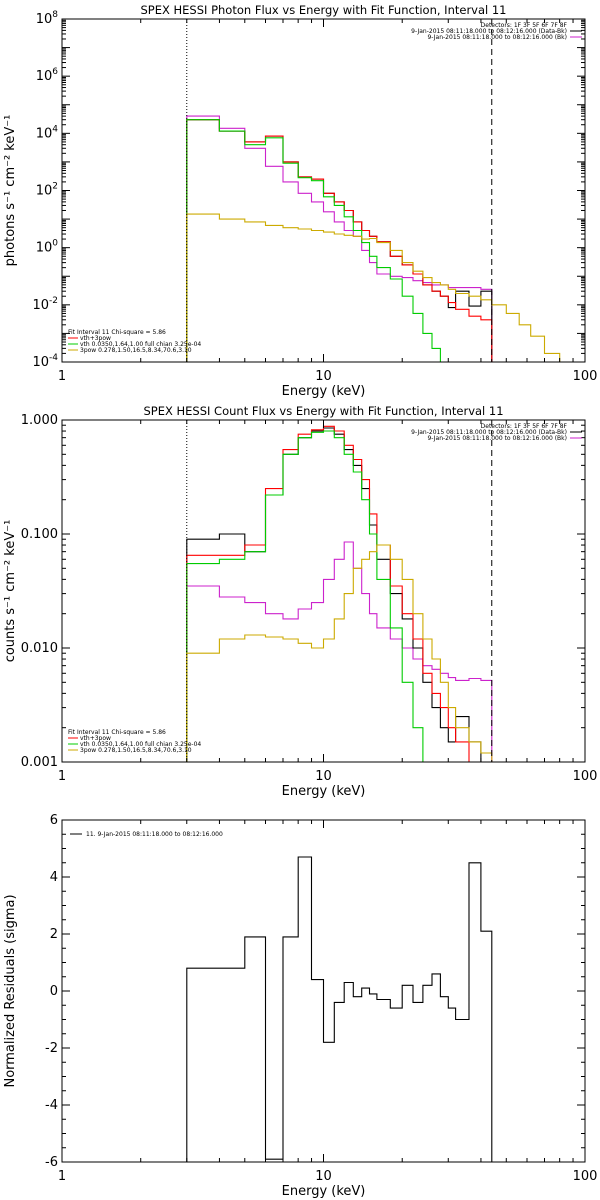 The width and height of the screenshot is (600, 1200). What do you see at coordinates (45, 304) in the screenshot?
I see `y-tick-label: 10⁻²` at bounding box center [45, 304].